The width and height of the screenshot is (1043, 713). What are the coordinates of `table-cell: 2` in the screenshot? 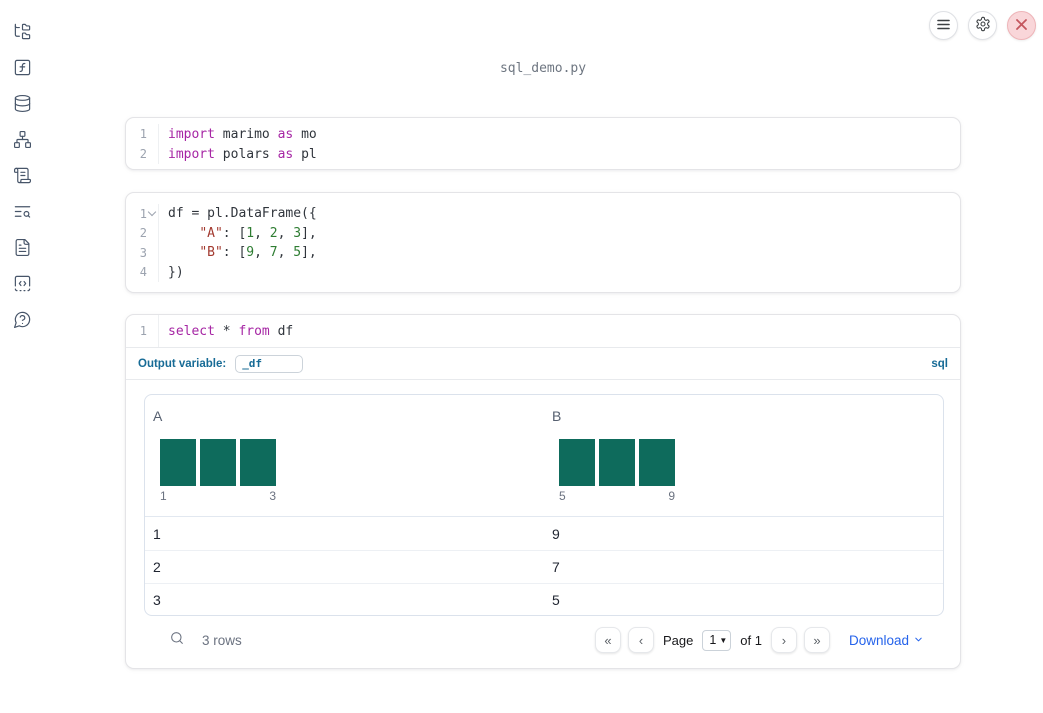 It's located at (157, 567).